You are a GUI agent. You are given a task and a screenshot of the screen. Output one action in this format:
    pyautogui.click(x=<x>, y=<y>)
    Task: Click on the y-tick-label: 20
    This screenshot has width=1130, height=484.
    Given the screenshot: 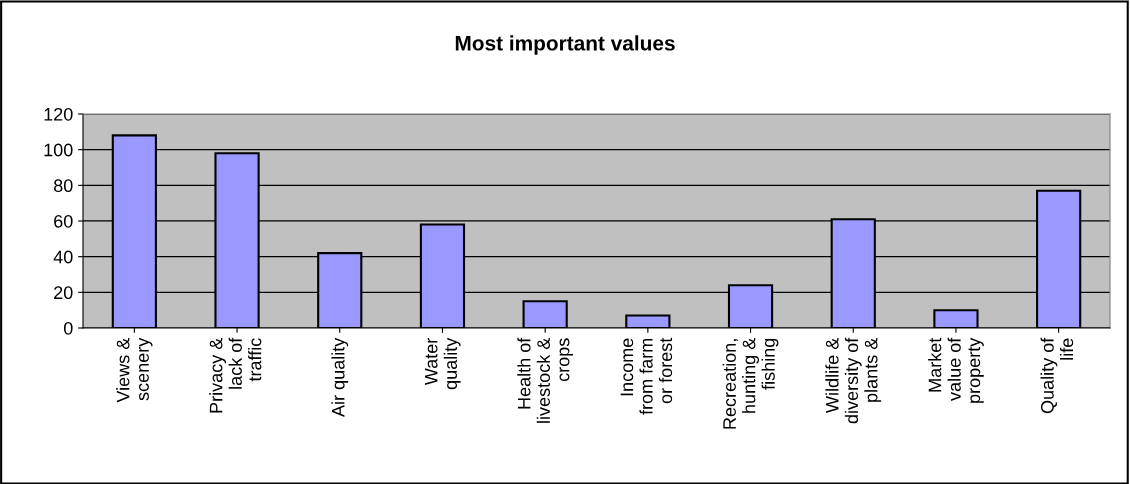 What is the action you would take?
    pyautogui.click(x=63, y=293)
    